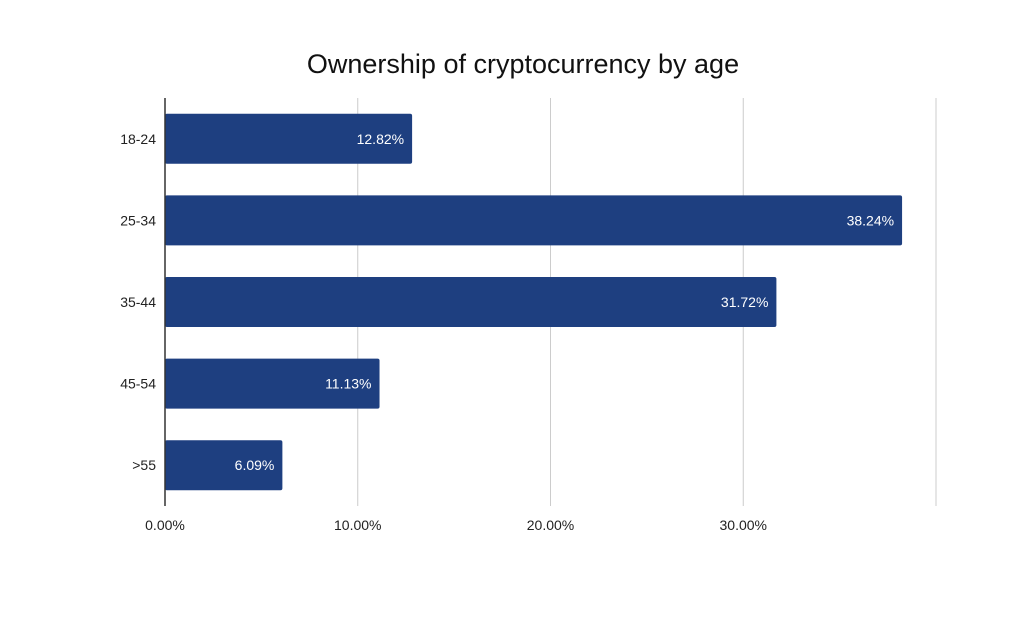 The image size is (1024, 642). I want to click on x-tick-label: 30.00%, so click(743, 525).